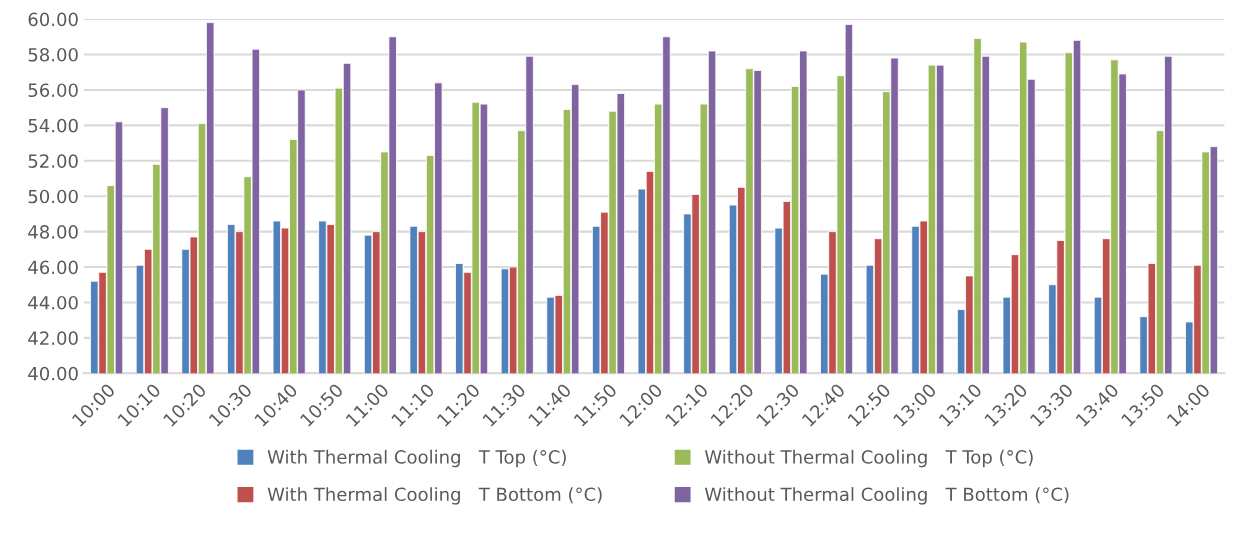 The image size is (1233, 545). Describe the element at coordinates (53, 267) in the screenshot. I see `y-tick-label: 46.00` at that location.